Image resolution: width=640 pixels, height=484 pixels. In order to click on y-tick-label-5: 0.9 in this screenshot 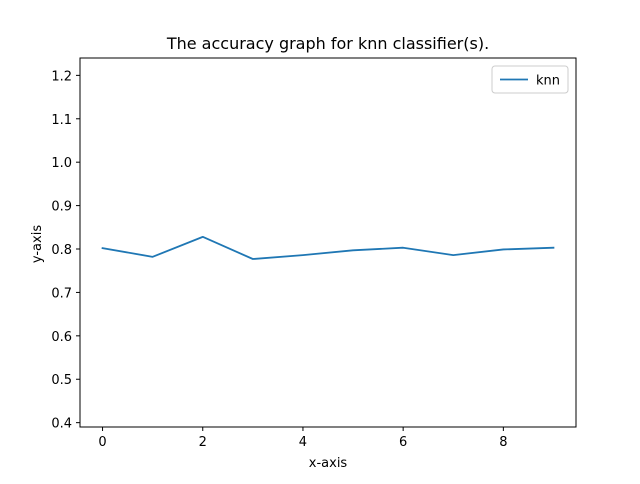, I will do `click(61, 207)`.